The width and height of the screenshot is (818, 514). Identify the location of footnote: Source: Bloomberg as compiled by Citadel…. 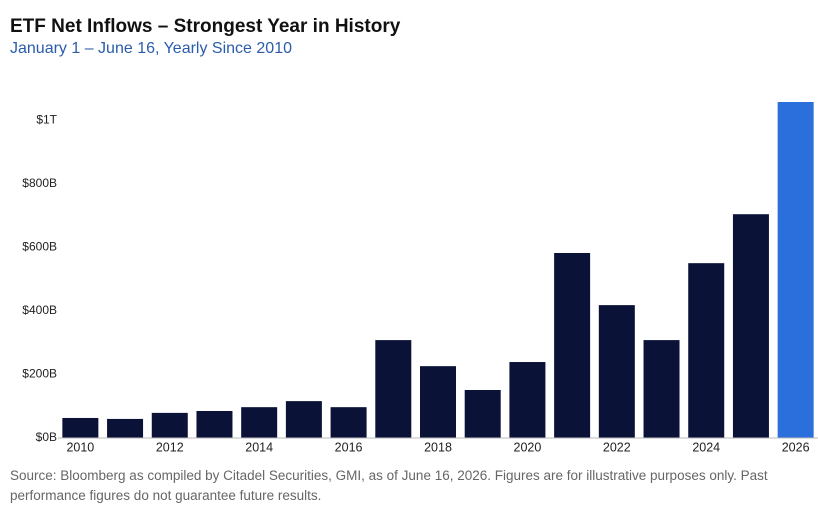
(389, 485).